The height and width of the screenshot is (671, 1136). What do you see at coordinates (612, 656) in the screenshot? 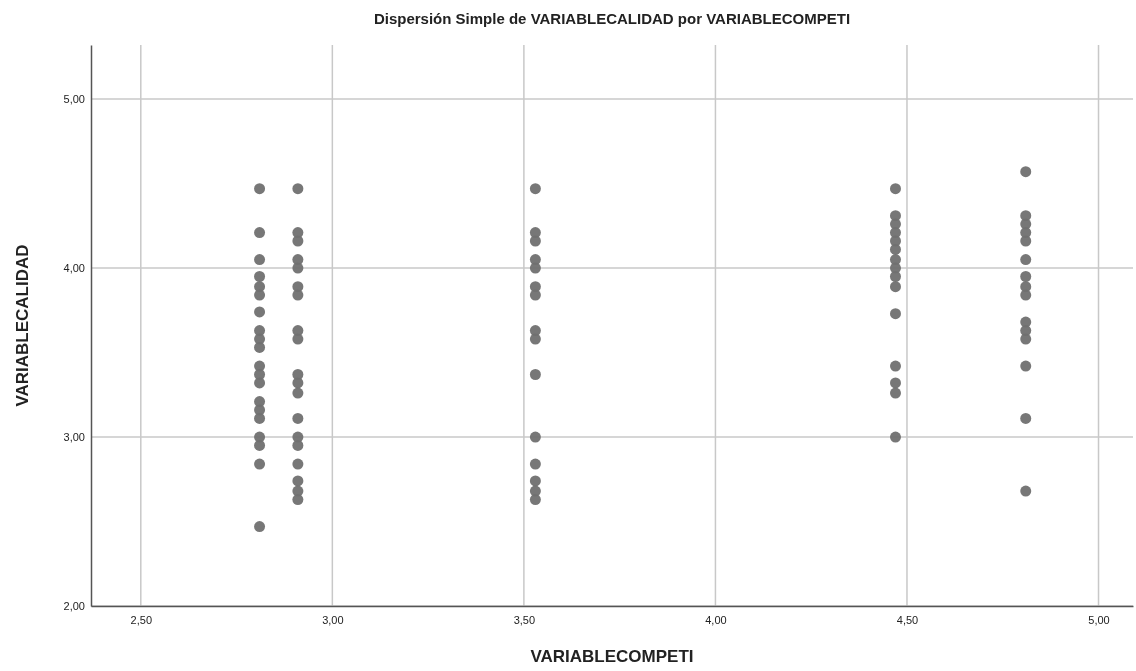
I see `x-axis-title: VARIABLECOMPETI` at bounding box center [612, 656].